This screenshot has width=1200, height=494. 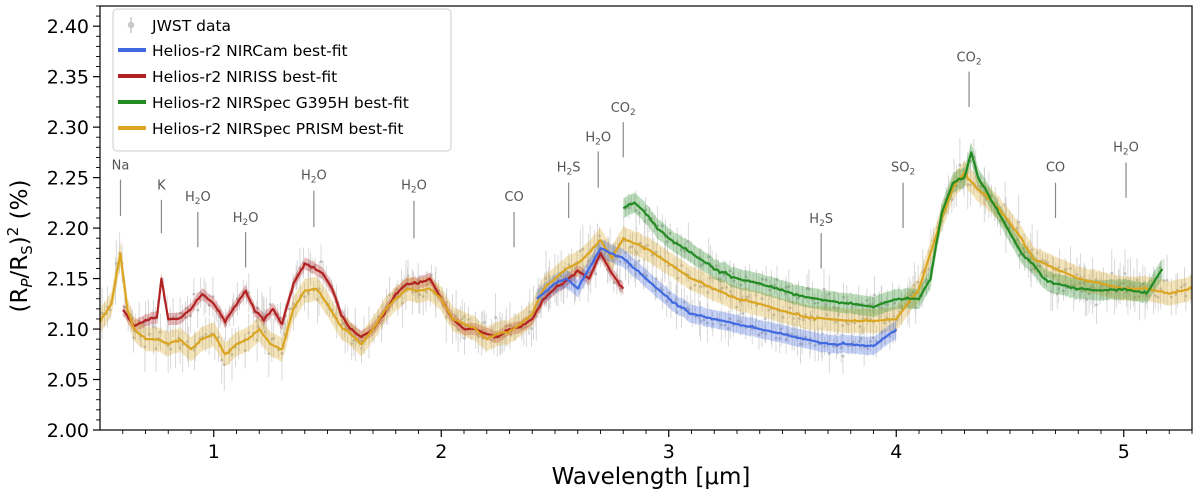 I want to click on annotation-label: K, so click(x=161, y=186).